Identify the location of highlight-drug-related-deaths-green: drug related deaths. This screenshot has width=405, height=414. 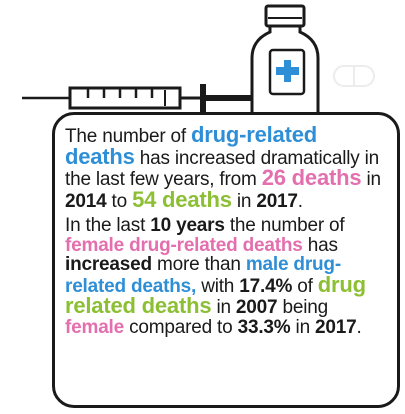
(215, 294).